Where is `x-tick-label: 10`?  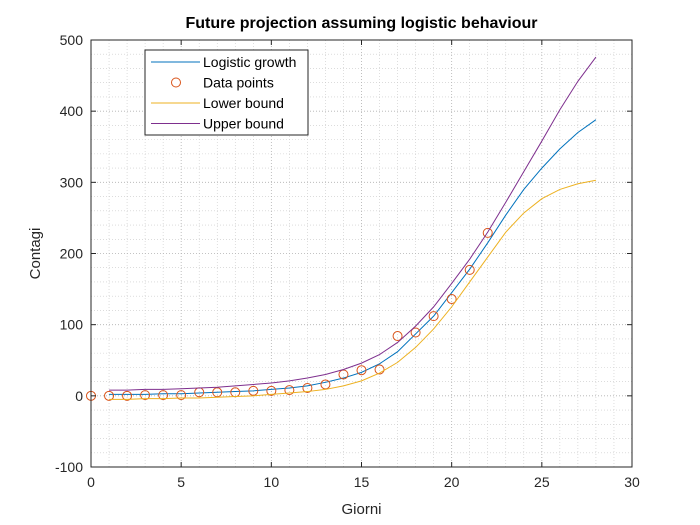 x-tick-label: 10 is located at coordinates (272, 482).